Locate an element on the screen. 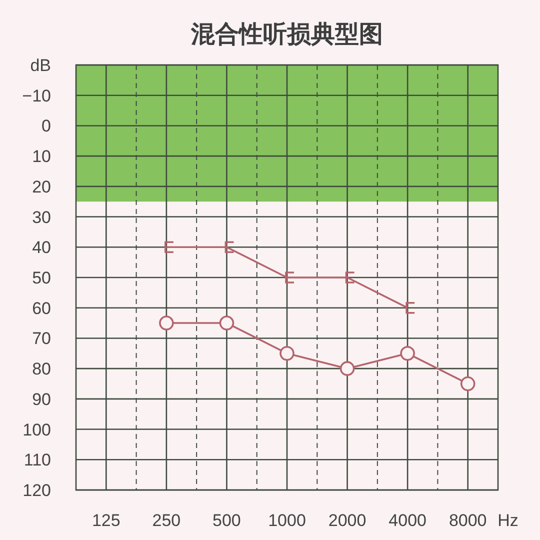 This screenshot has height=540, width=540. y-tick-label: 70 is located at coordinates (41, 338).